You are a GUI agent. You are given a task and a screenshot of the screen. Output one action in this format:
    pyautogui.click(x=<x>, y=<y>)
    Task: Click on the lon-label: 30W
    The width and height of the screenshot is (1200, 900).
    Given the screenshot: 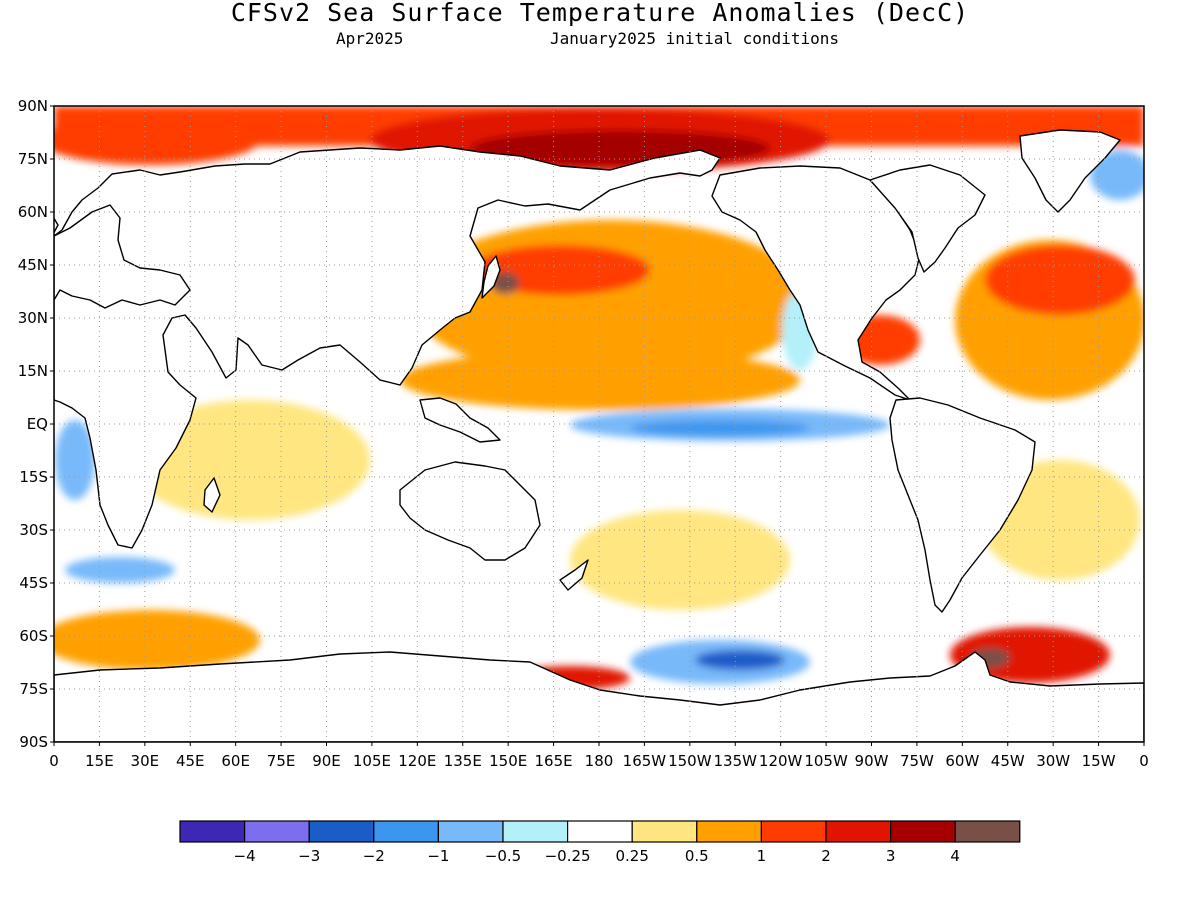 What is the action you would take?
    pyautogui.click(x=1053, y=761)
    